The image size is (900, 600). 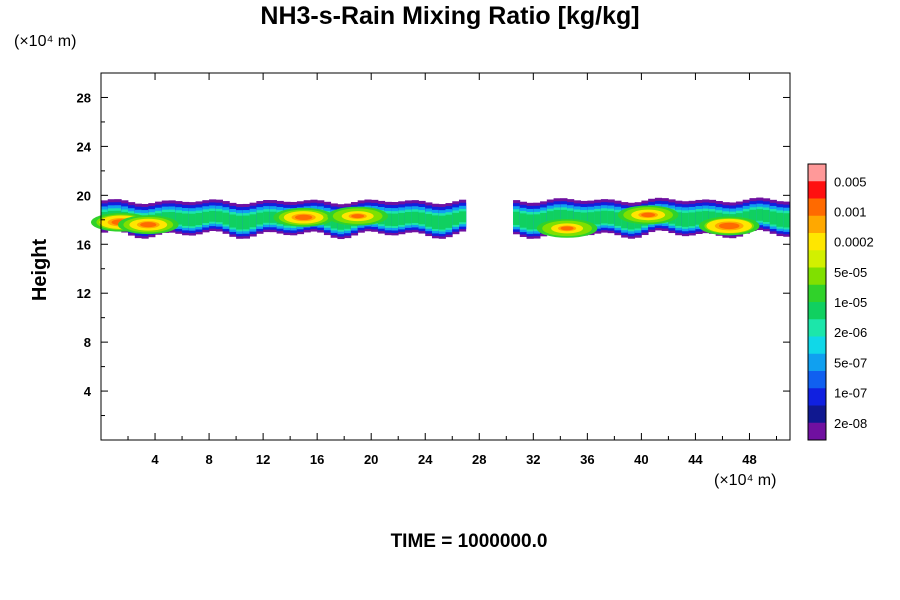 I want to click on colorbar-label: 5e-05, so click(x=850, y=272).